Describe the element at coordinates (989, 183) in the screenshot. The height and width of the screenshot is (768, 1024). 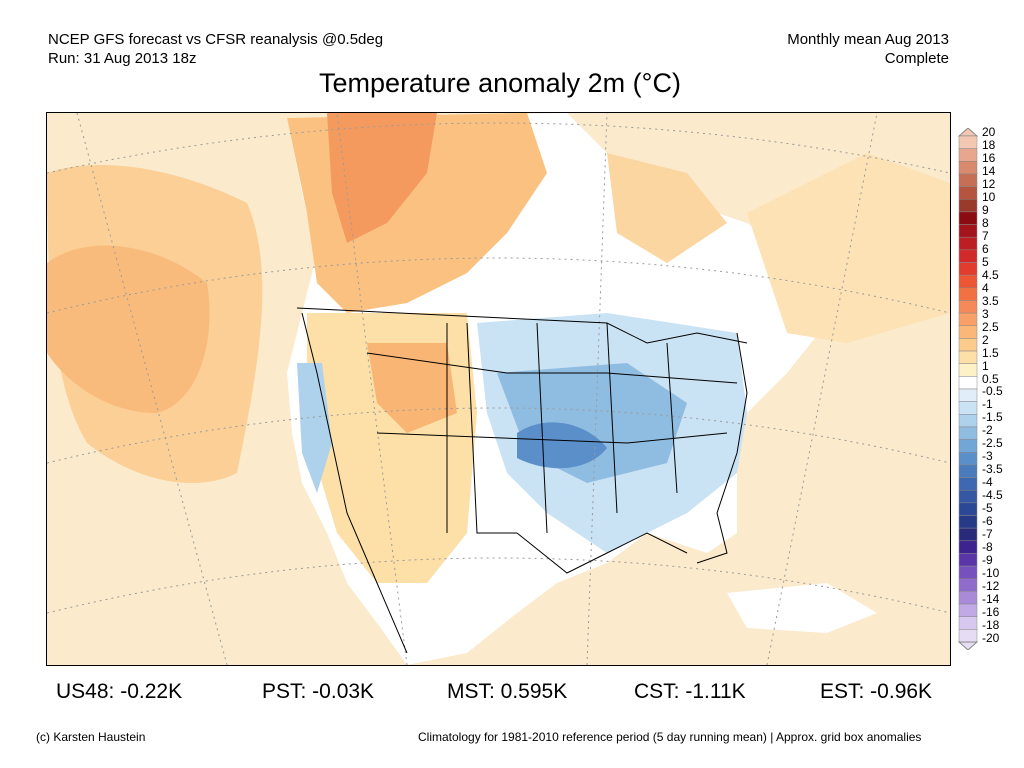
I see `colorbar-label: 12` at that location.